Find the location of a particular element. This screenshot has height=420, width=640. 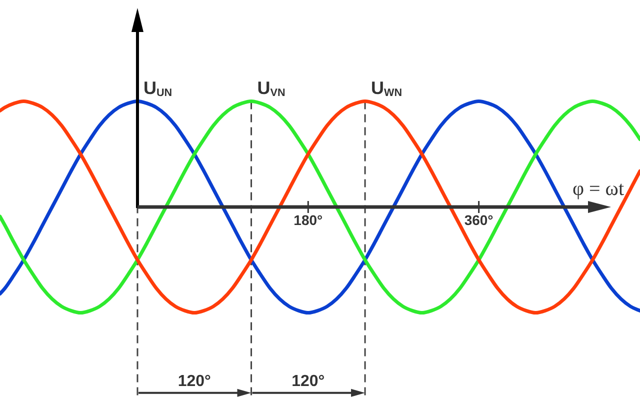

x-tick-label: 360° is located at coordinates (479, 220).